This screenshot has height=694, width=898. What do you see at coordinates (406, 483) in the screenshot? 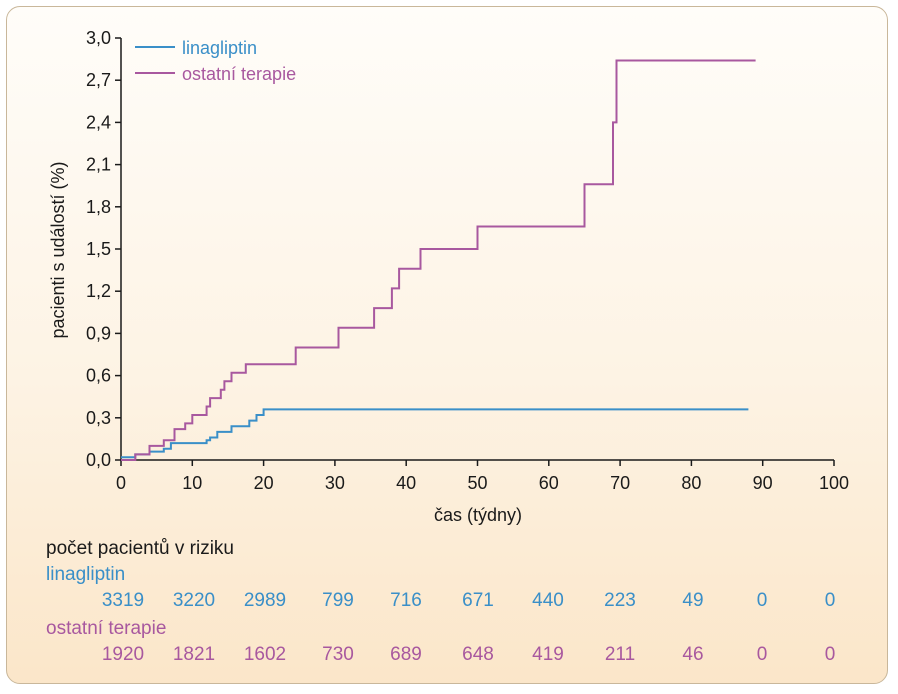
I see `x-tick-label: 40` at bounding box center [406, 483].